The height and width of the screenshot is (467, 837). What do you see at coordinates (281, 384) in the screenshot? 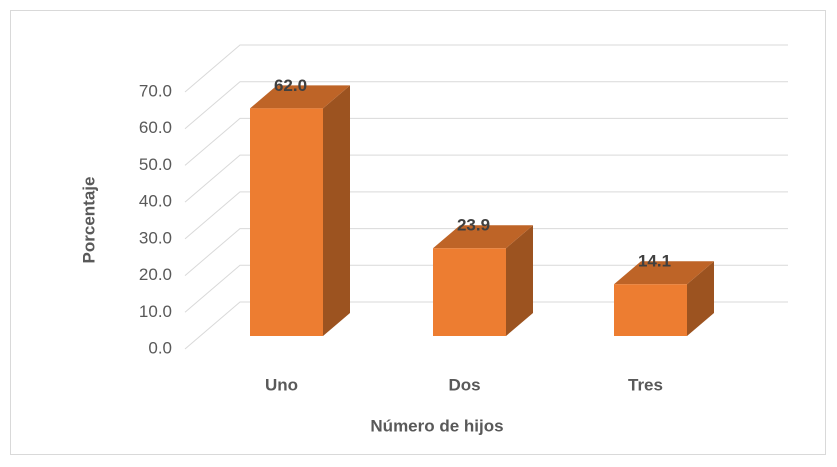
I see `x-tick-label: Uno` at bounding box center [281, 384].